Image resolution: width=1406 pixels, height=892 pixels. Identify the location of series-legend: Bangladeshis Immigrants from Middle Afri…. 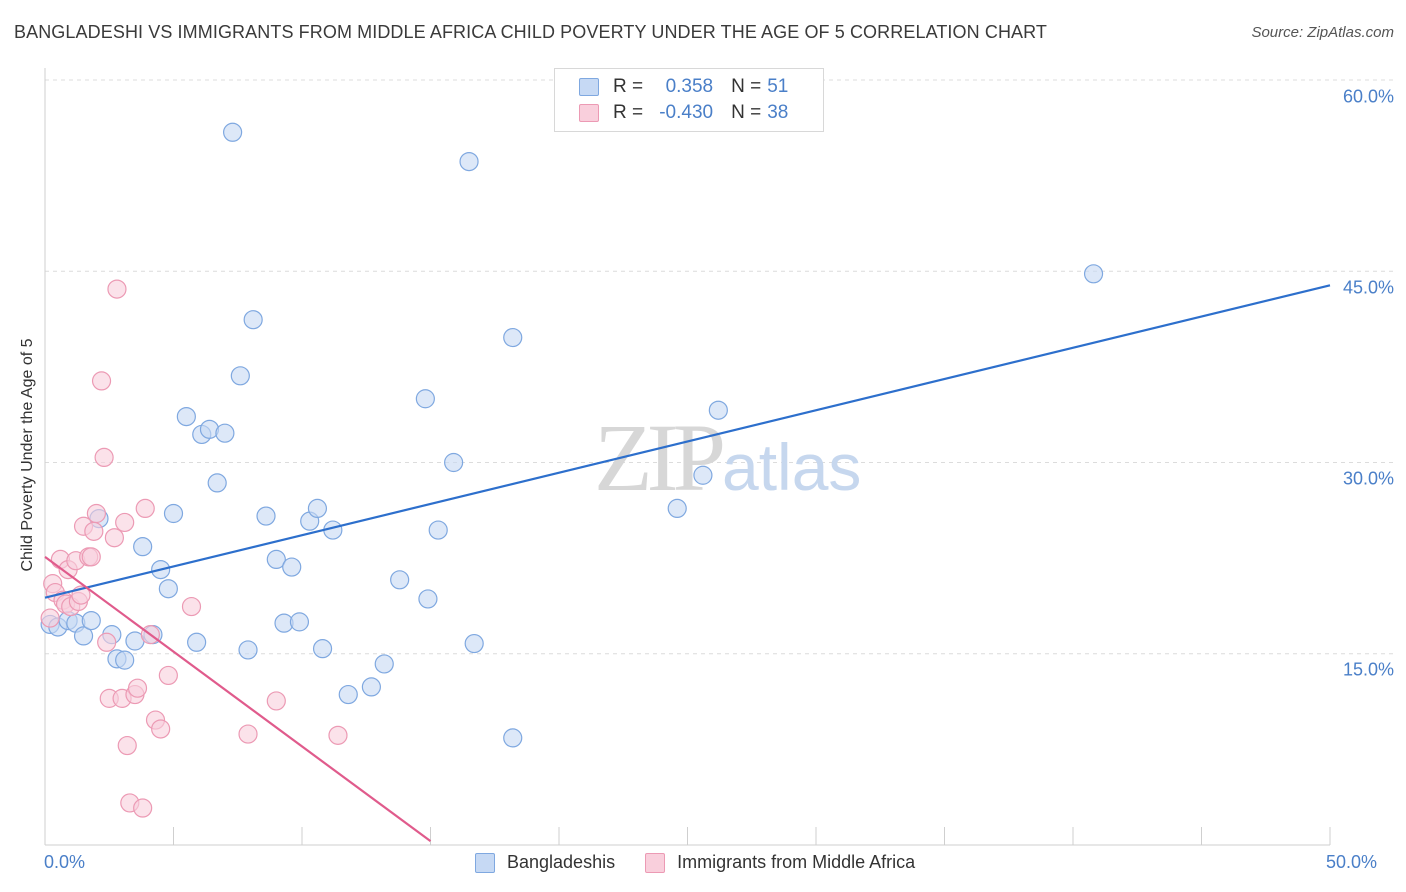
(710, 862).